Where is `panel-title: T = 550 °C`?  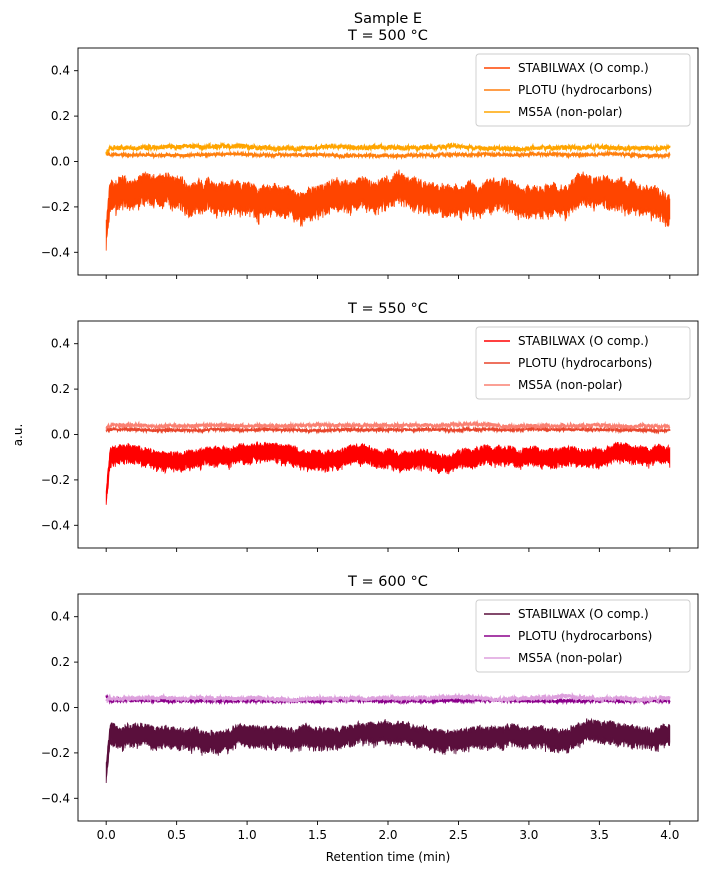
panel-title: T = 550 °C is located at coordinates (387, 309).